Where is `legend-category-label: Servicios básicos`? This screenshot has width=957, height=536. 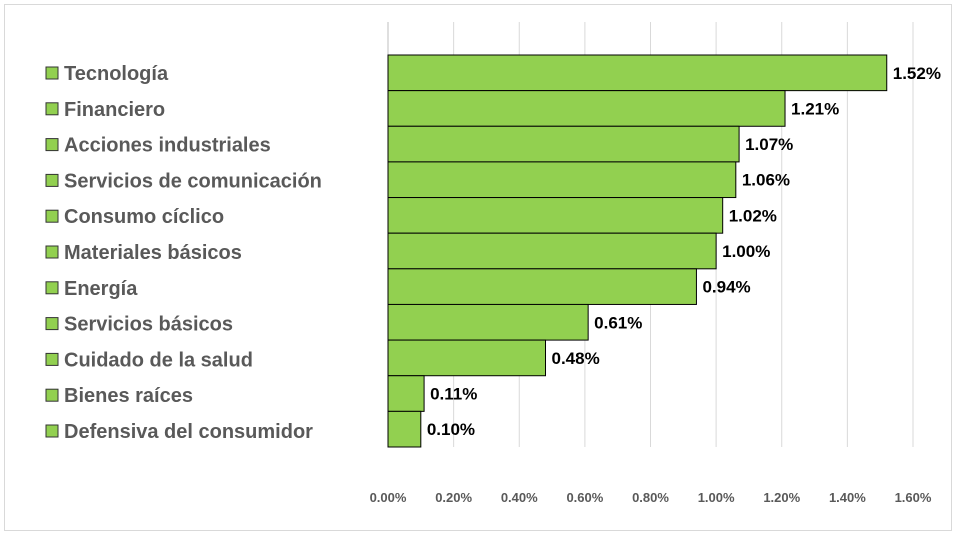 legend-category-label: Servicios básicos is located at coordinates (148, 325).